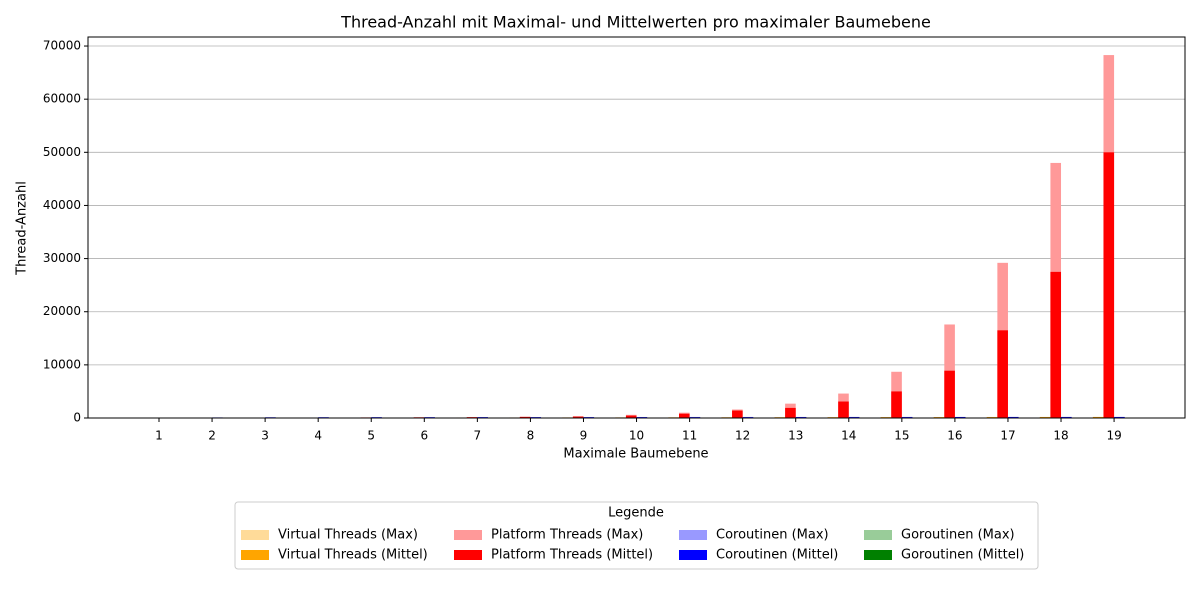  Describe the element at coordinates (636, 513) in the screenshot. I see `legend-title: Legende` at that location.